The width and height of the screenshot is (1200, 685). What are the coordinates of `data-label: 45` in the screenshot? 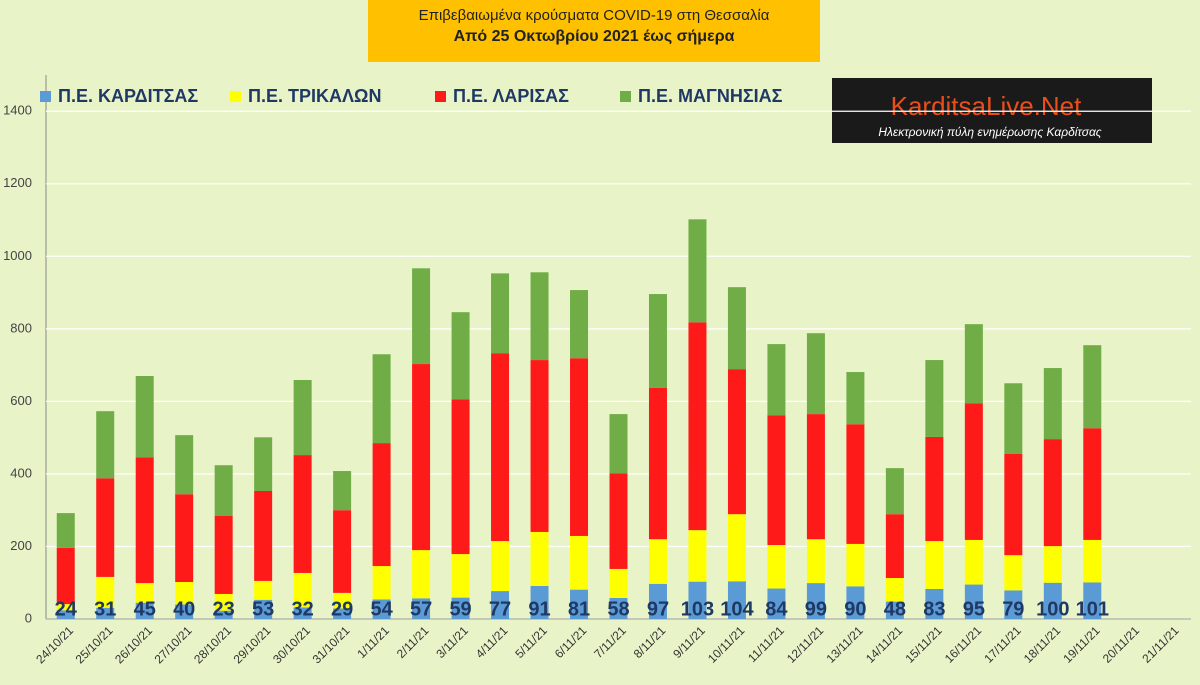 It's located at (145, 609).